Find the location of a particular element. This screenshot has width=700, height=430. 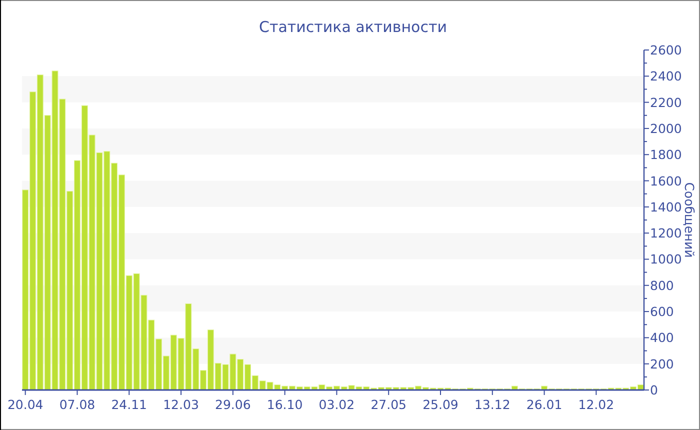

x-tick-label: 07.08 is located at coordinates (77, 404).